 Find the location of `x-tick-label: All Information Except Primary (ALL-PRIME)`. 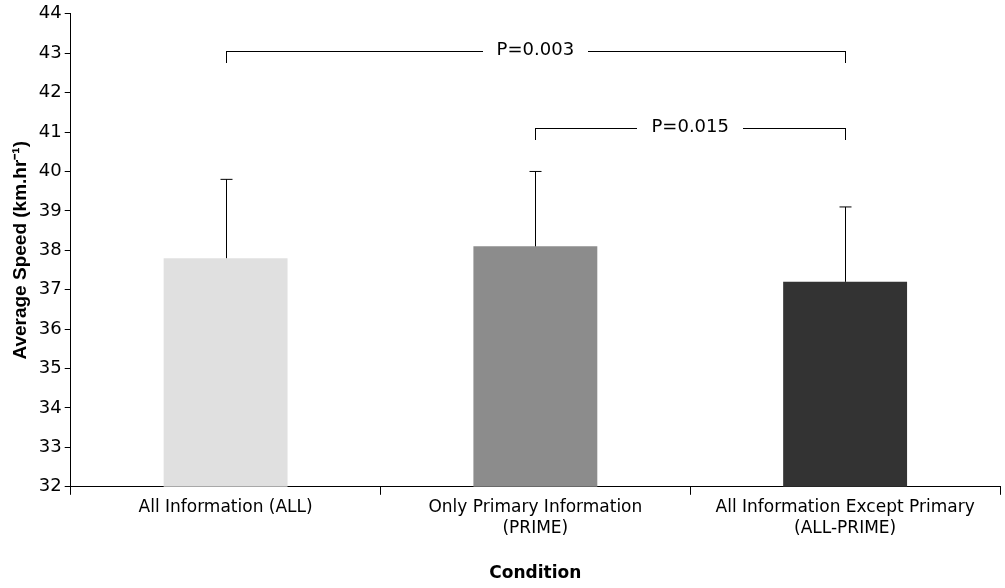

x-tick-label: All Information Except Primary (ALL-PRIME) is located at coordinates (845, 516).